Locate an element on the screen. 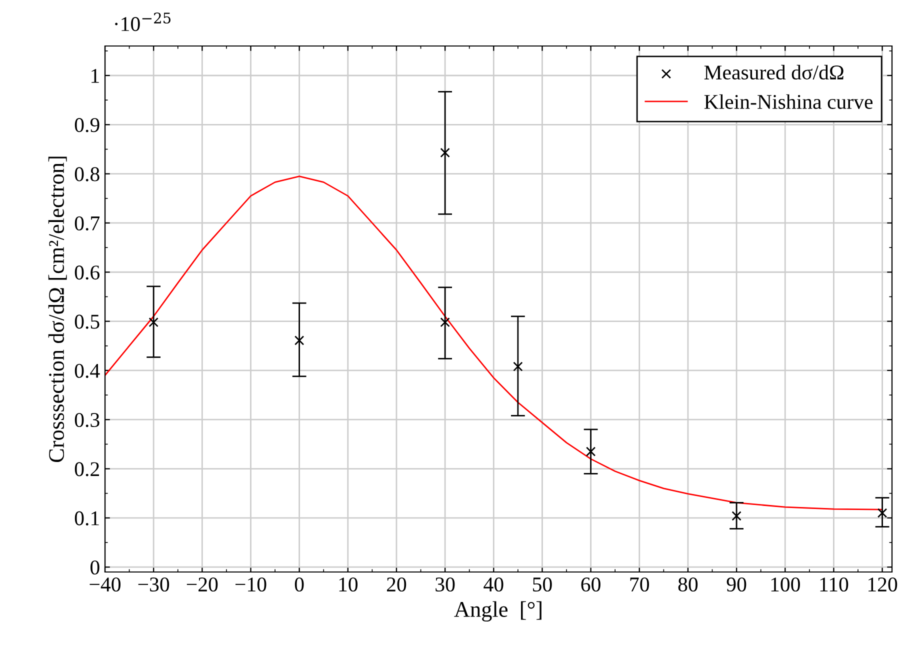  x-tick-label: −20 is located at coordinates (202, 584).